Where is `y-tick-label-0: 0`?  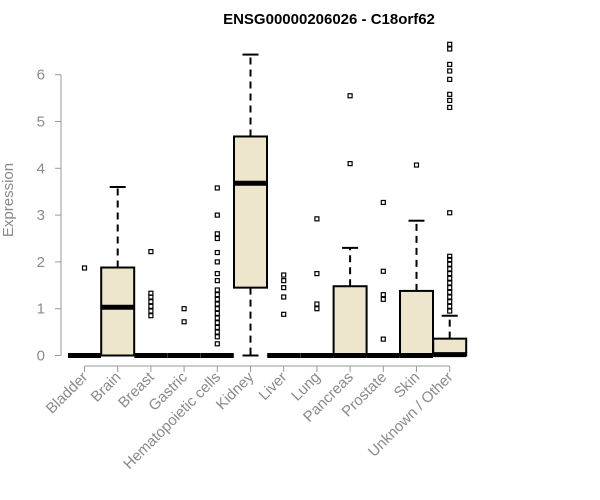
y-tick-label-0: 0 is located at coordinates (41, 356).